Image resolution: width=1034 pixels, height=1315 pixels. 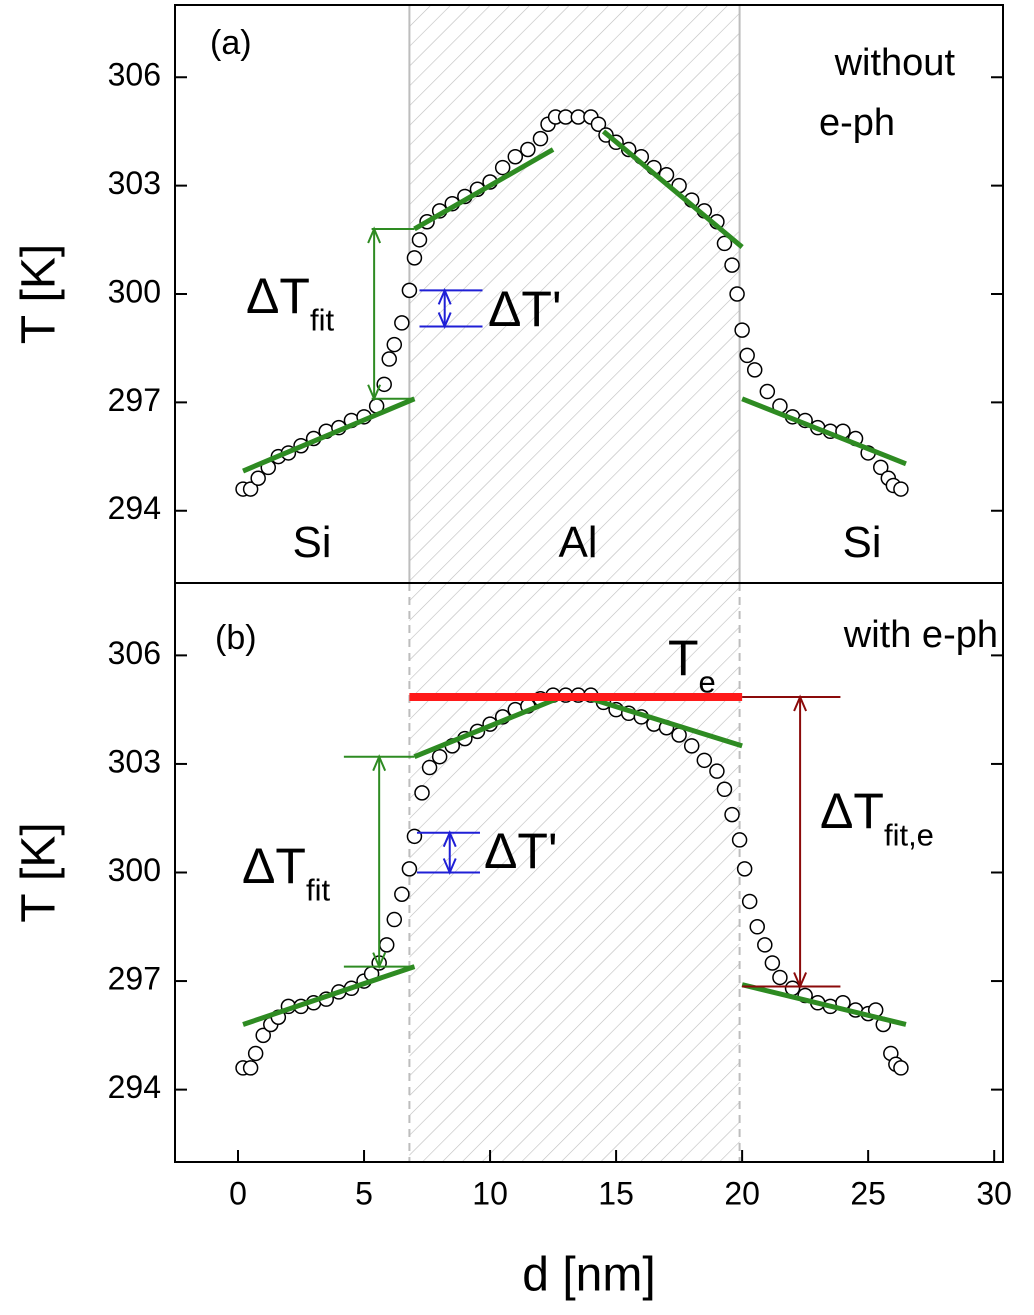 What do you see at coordinates (588, 1275) in the screenshot?
I see `x-axis-label: d [nm]` at bounding box center [588, 1275].